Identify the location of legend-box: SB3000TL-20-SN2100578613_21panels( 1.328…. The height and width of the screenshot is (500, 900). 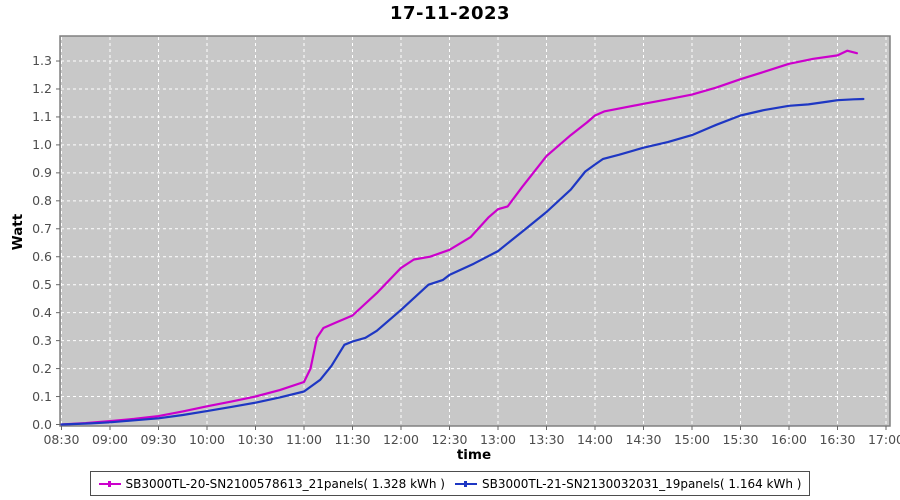
(450, 483).